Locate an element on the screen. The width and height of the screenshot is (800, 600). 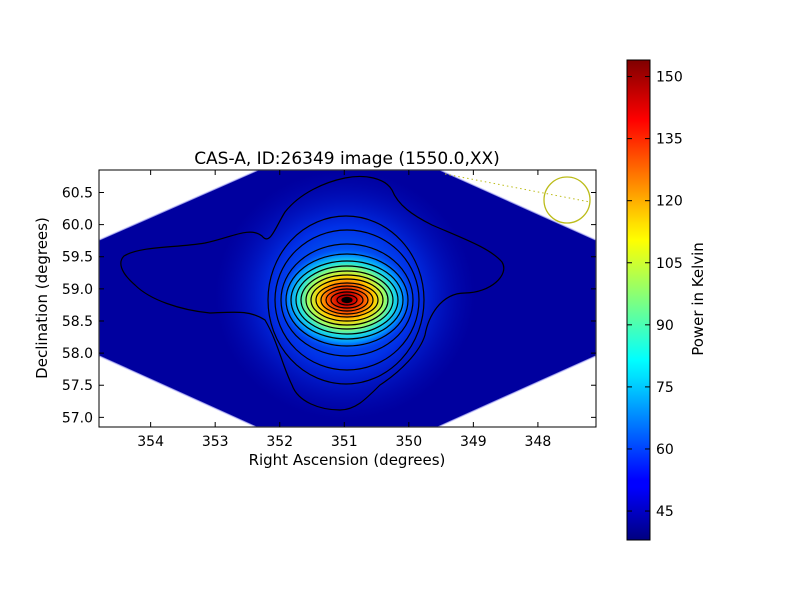
y-tick-label: 60.5 is located at coordinates (77, 193).